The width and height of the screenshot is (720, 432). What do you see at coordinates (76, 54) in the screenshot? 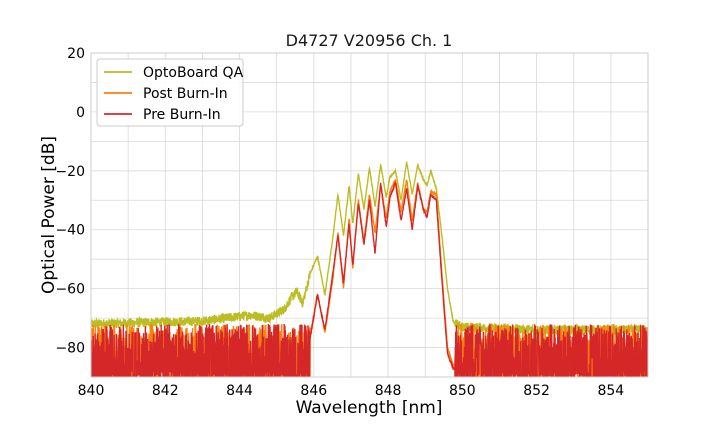
I see `y-tick-label: 20` at bounding box center [76, 54].